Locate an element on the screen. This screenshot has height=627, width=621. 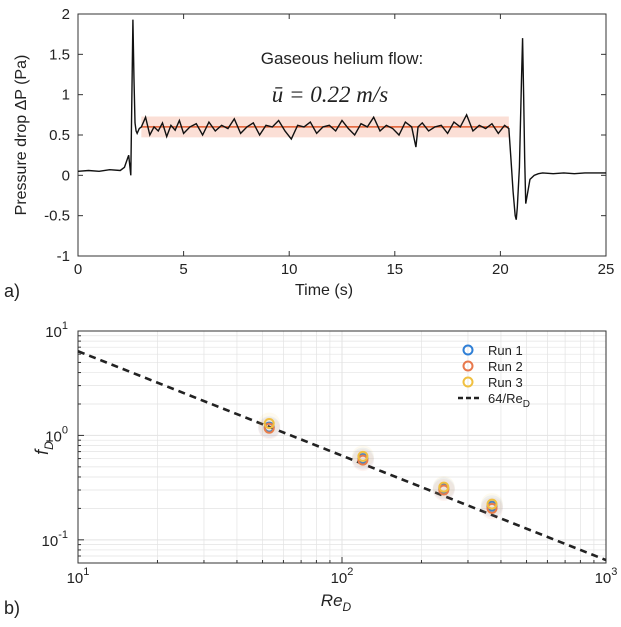
y-tick-label: -0.5 is located at coordinates (57, 216).